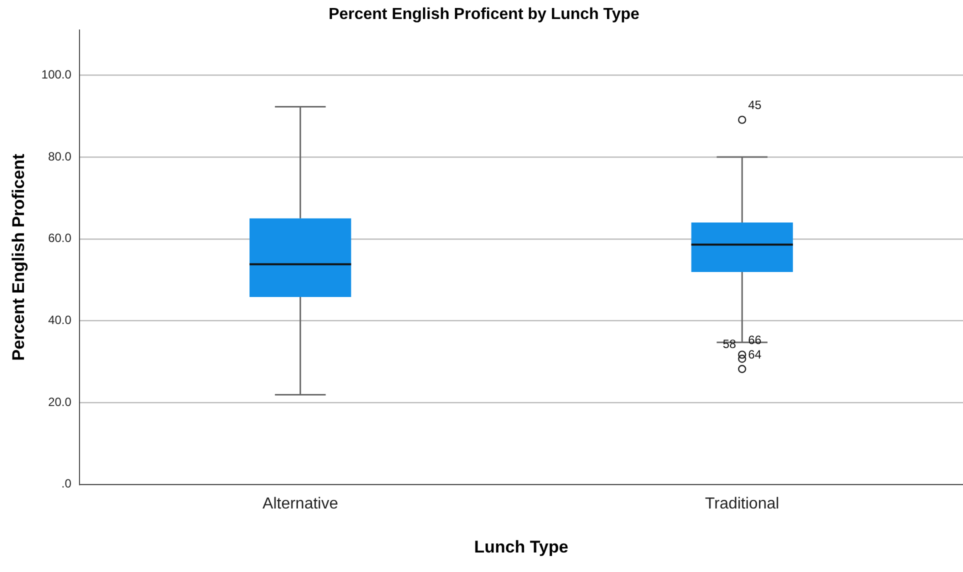  I want to click on y-tick-label: 20.0, so click(60, 401).